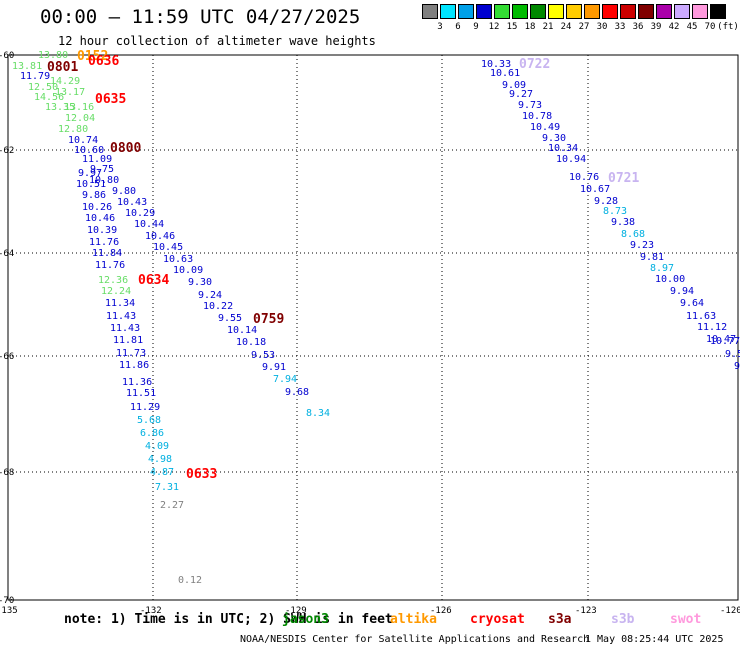  What do you see at coordinates (160, 236) in the screenshot?
I see `wave-height-label: 10.46` at bounding box center [160, 236].